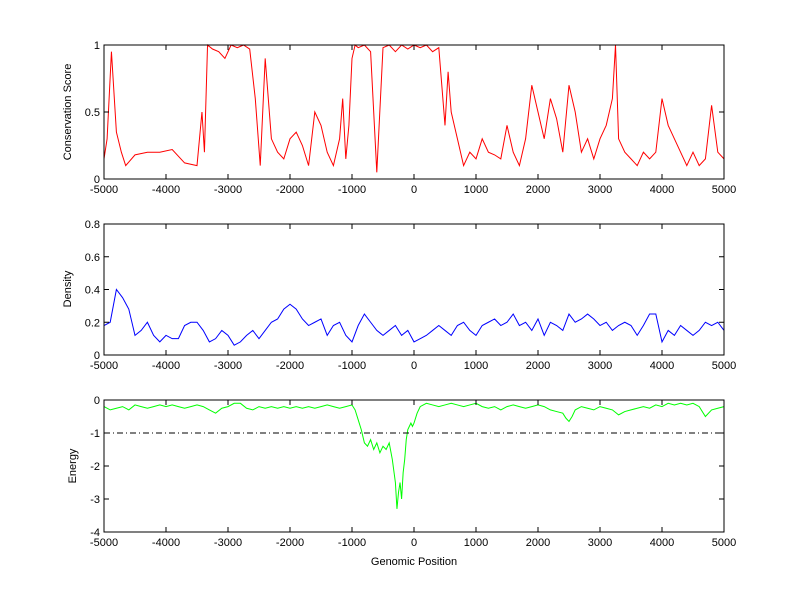 The height and width of the screenshot is (599, 800). What do you see at coordinates (97, 401) in the screenshot?
I see `energy-y-tick-label: 0` at bounding box center [97, 401].